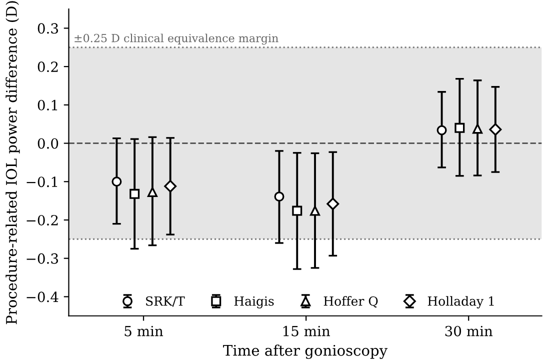 This screenshot has width=550, height=361. I want to click on legend-label: Hoffer Q, so click(351, 302).